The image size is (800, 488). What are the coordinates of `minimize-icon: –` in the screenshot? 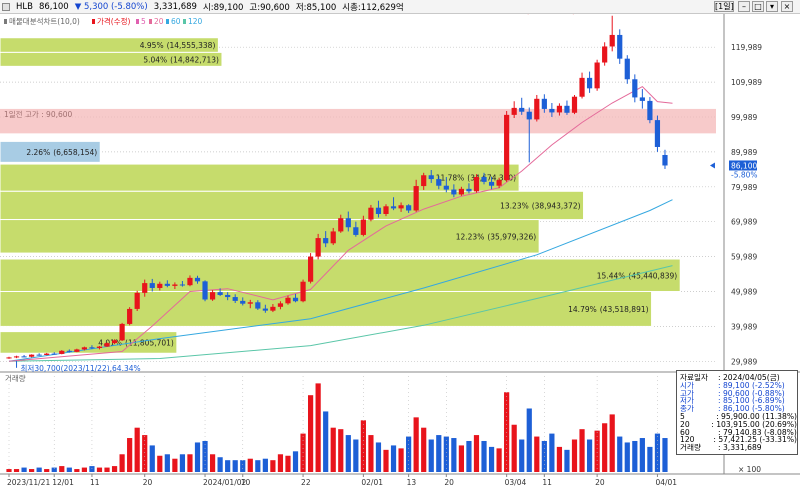 It's located at (744, 6).